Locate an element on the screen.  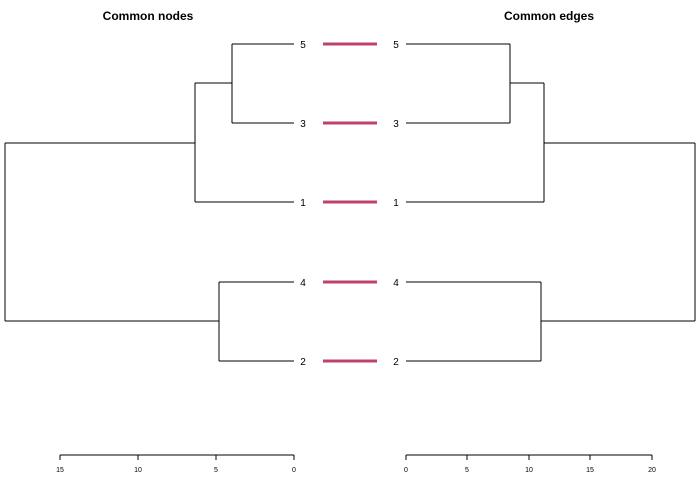
right-leaf-label: 2 is located at coordinates (396, 362).